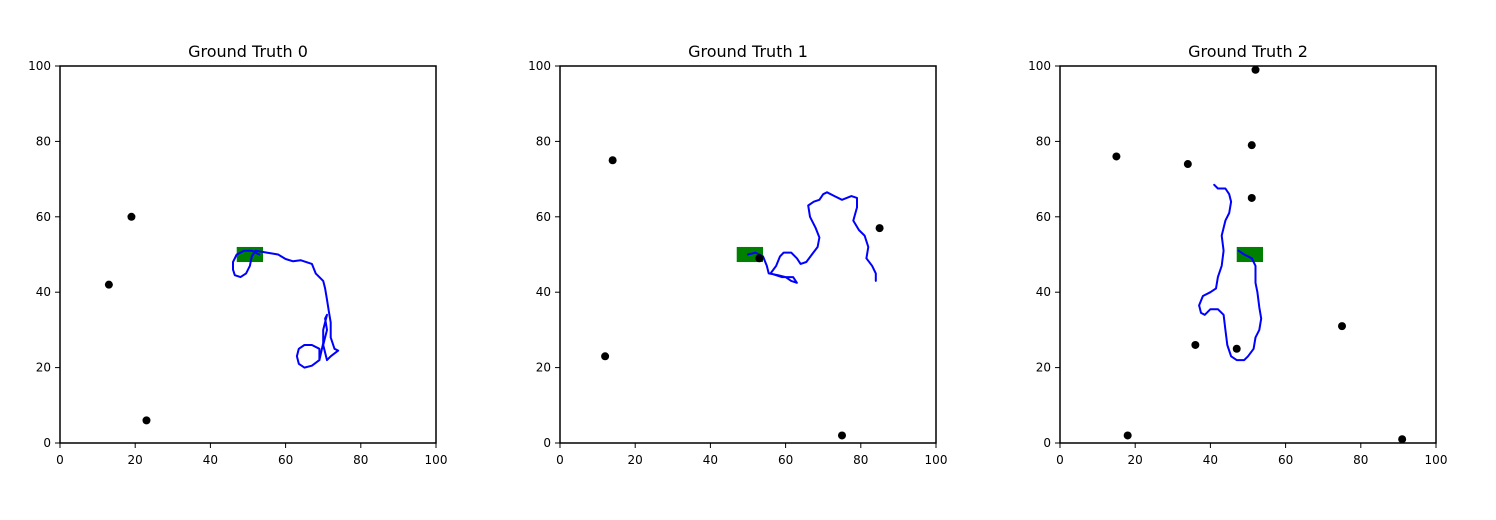 This screenshot has width=1496, height=520. What do you see at coordinates (248, 51) in the screenshot?
I see `subplot-title: Ground Truth 0` at bounding box center [248, 51].